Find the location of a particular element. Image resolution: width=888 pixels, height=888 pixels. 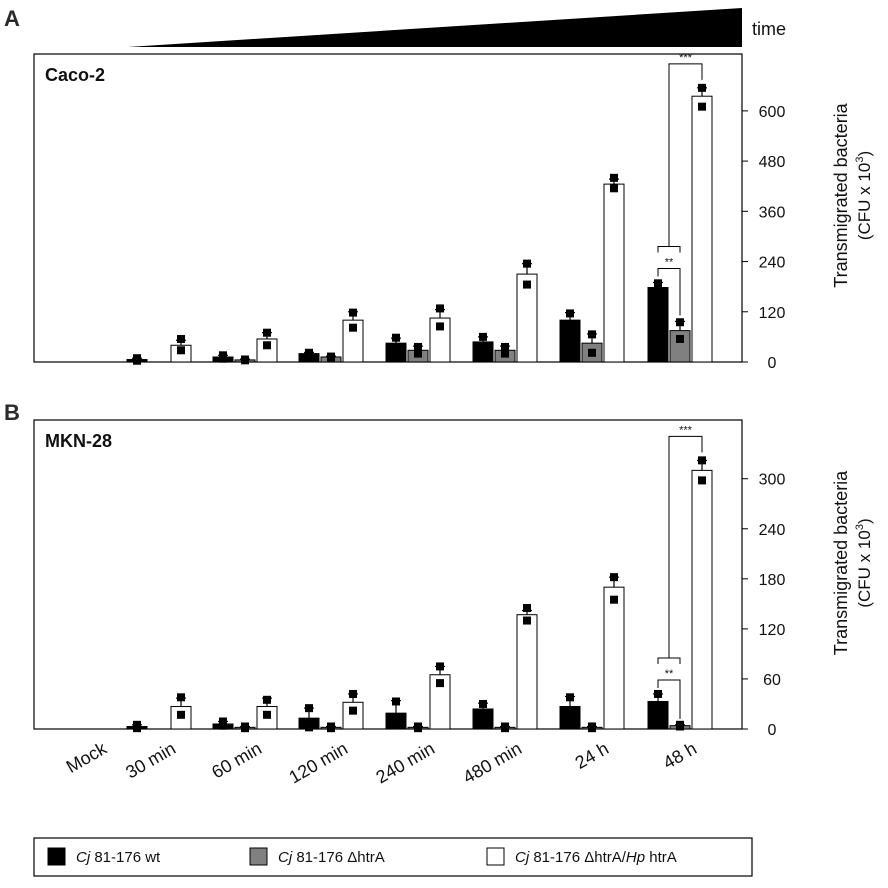

legend-label: Cj 81-176 ΔhtrA is located at coordinates (331, 857).